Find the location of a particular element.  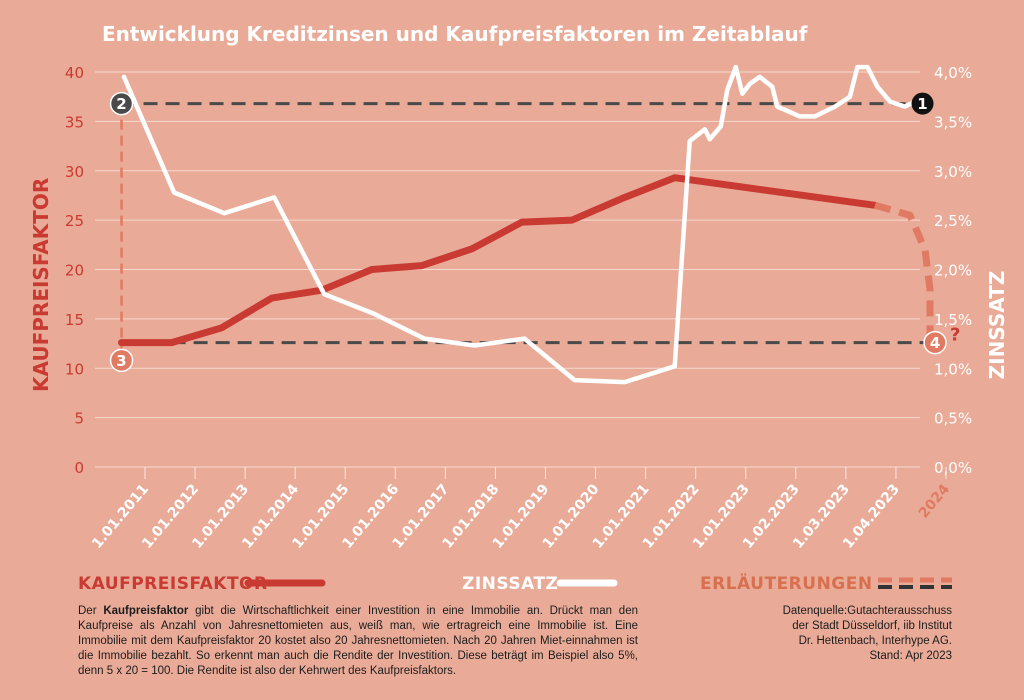

marker-label: 4 is located at coordinates (935, 343).